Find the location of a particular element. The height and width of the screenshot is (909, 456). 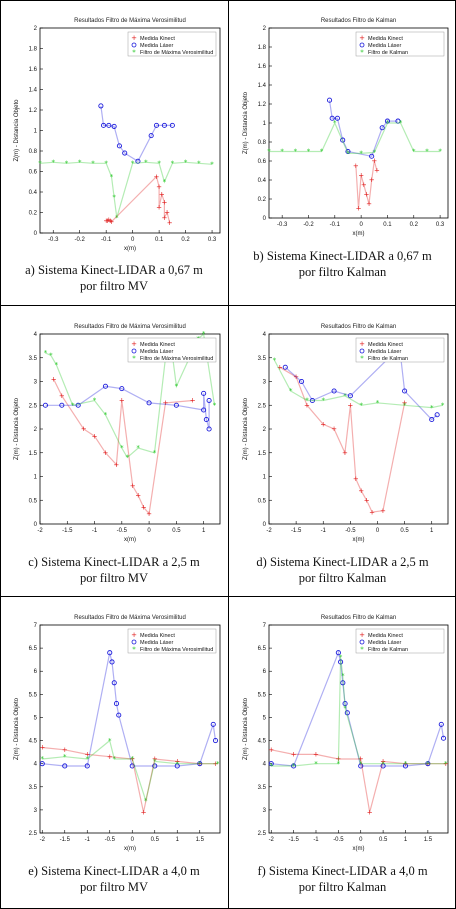

series-filter: * * * * * * * * * * * * is located at coordinates (358, 712).